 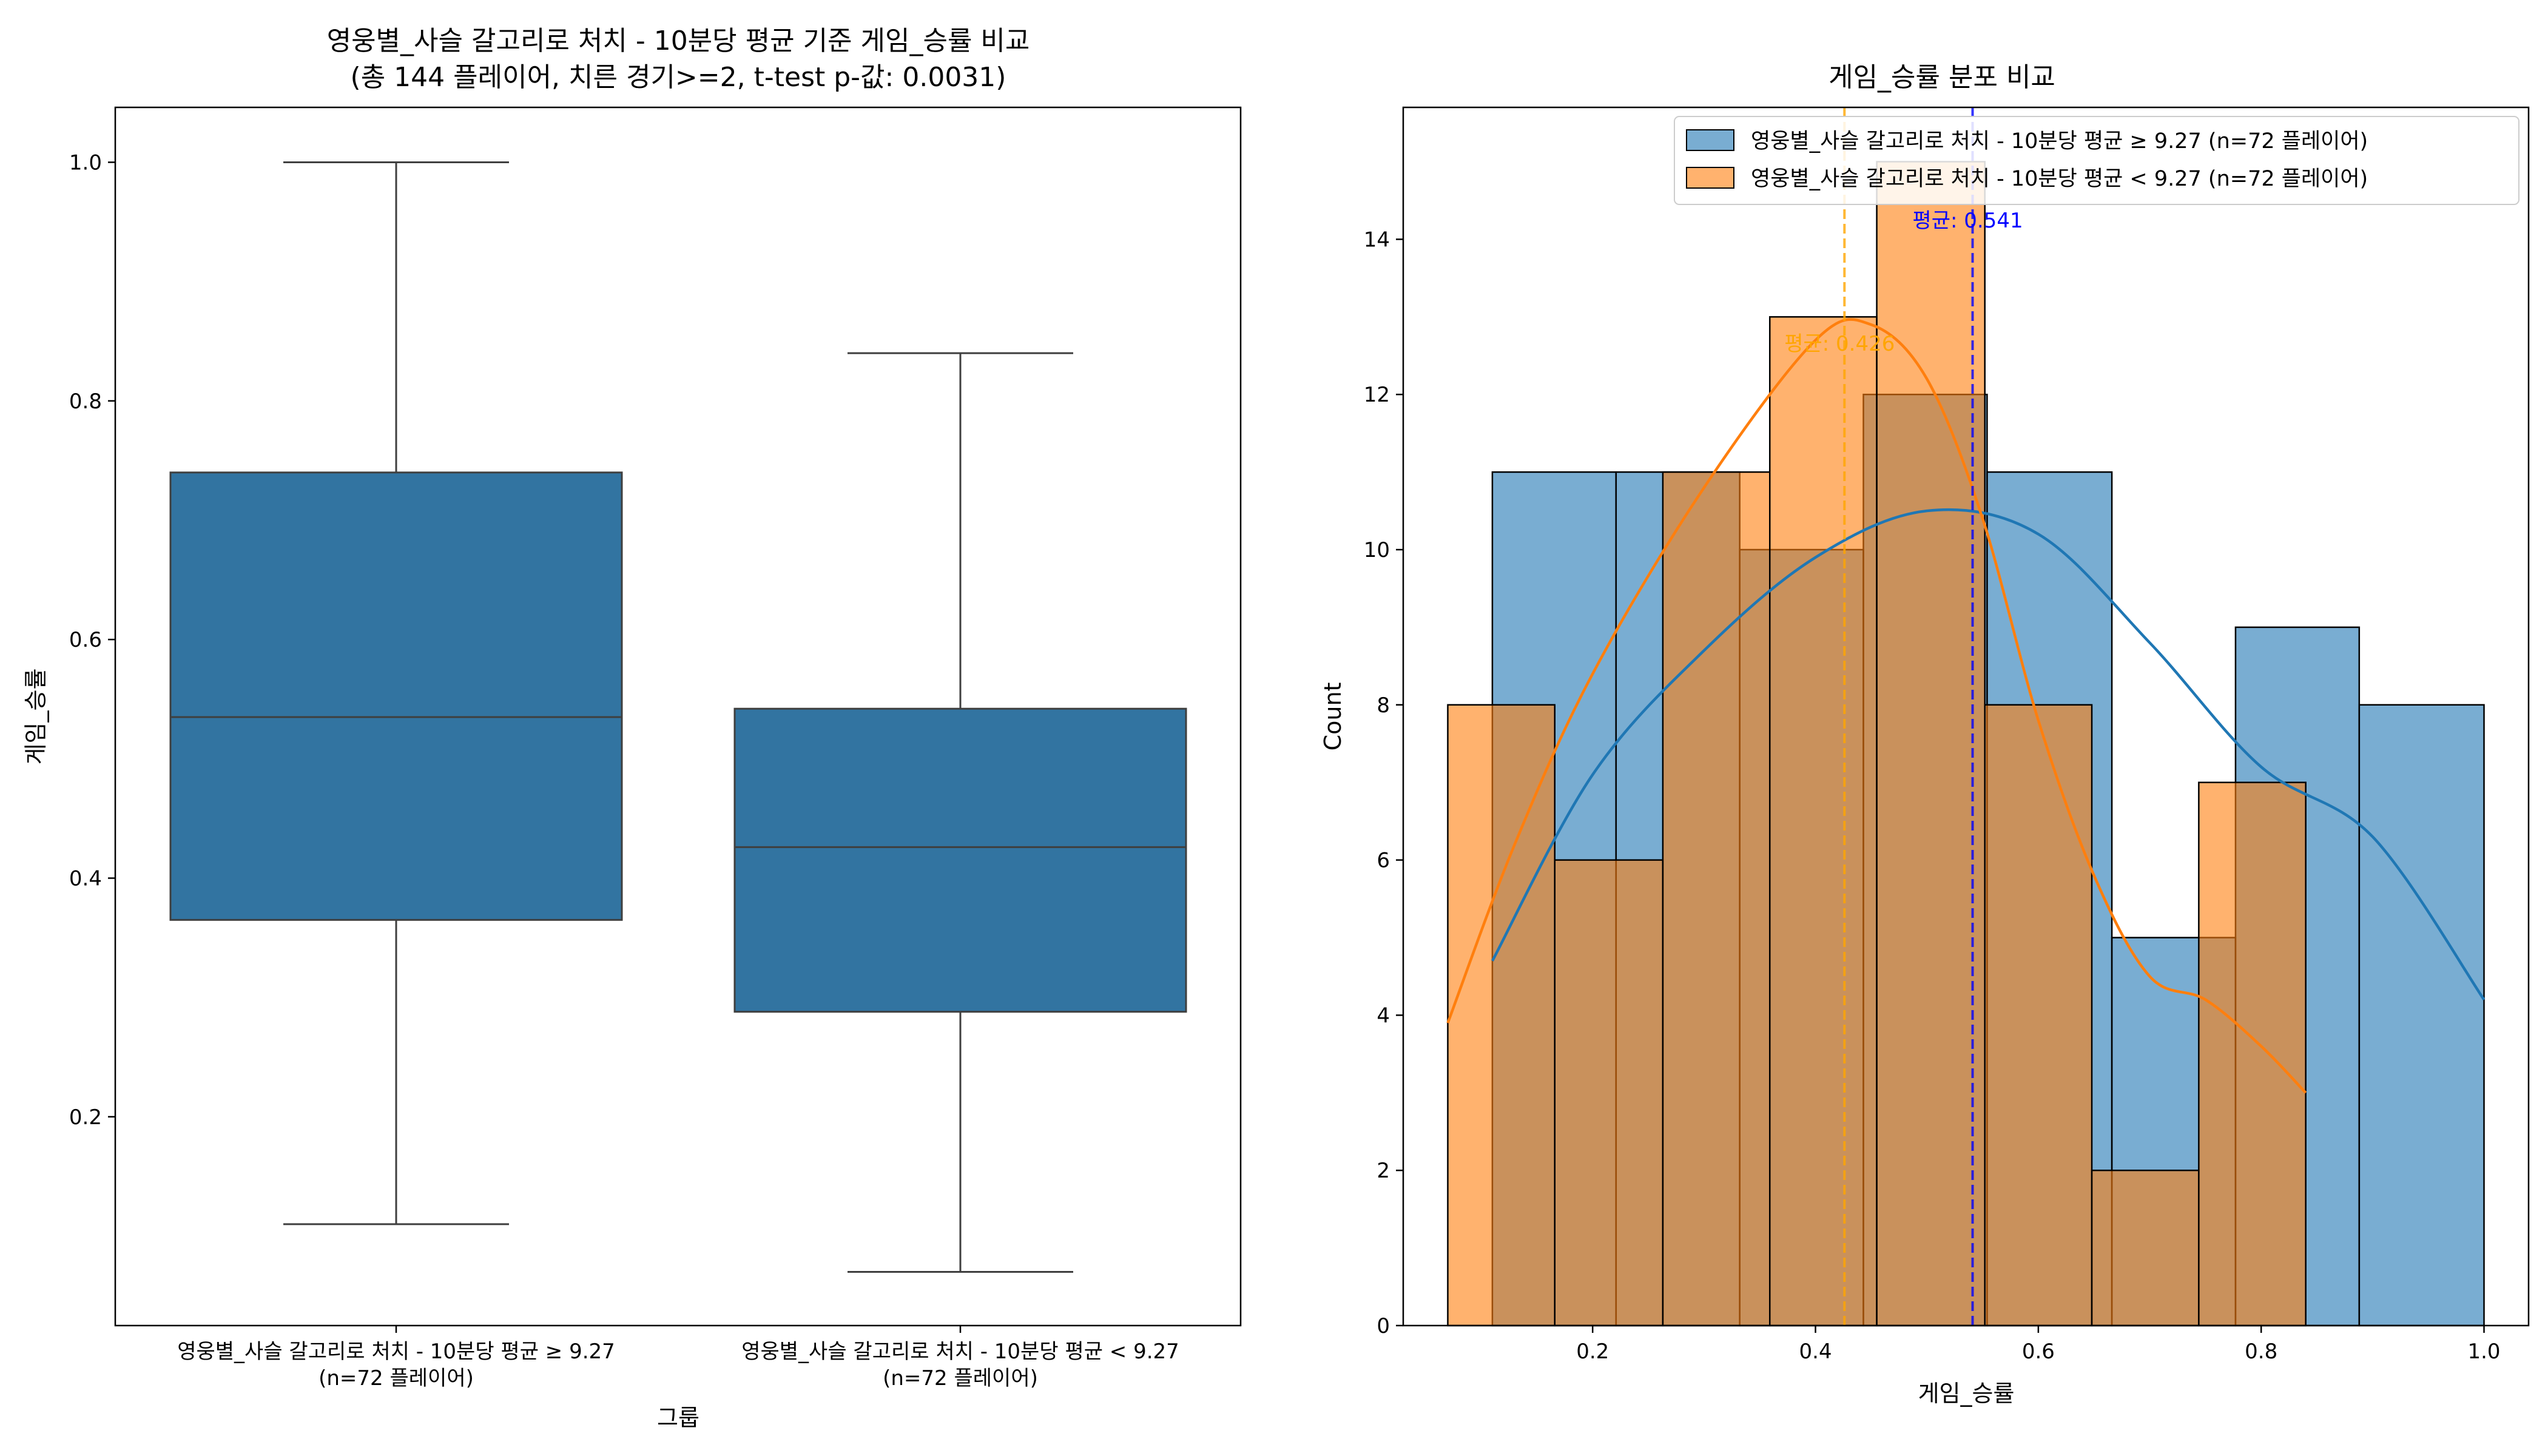 What do you see at coordinates (85, 401) in the screenshot?
I see `y-tick-label: 0.8` at bounding box center [85, 401].